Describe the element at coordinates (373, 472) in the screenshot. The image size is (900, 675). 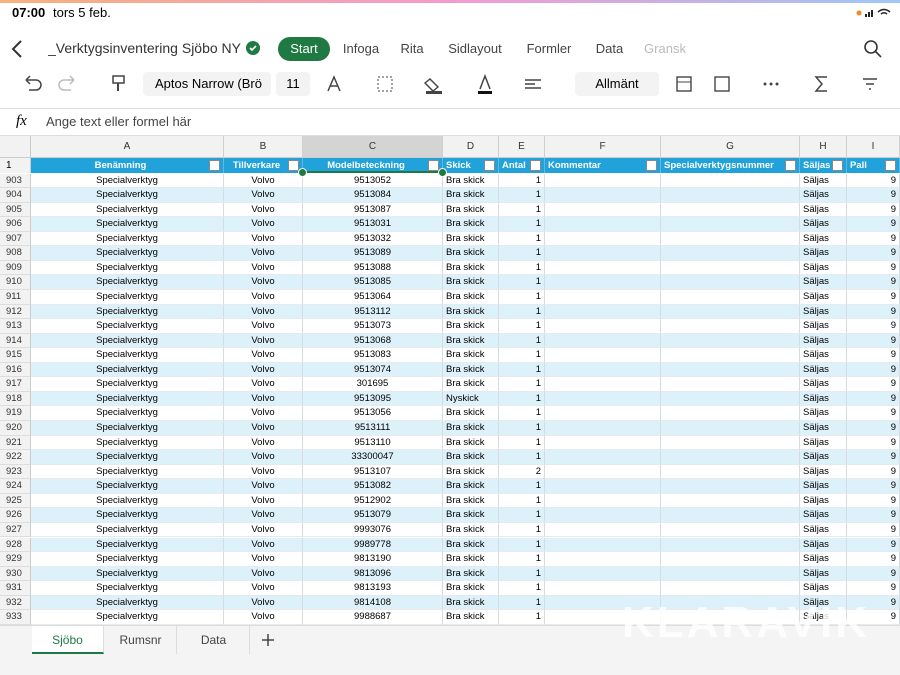
I see `cell: 9513107` at that location.